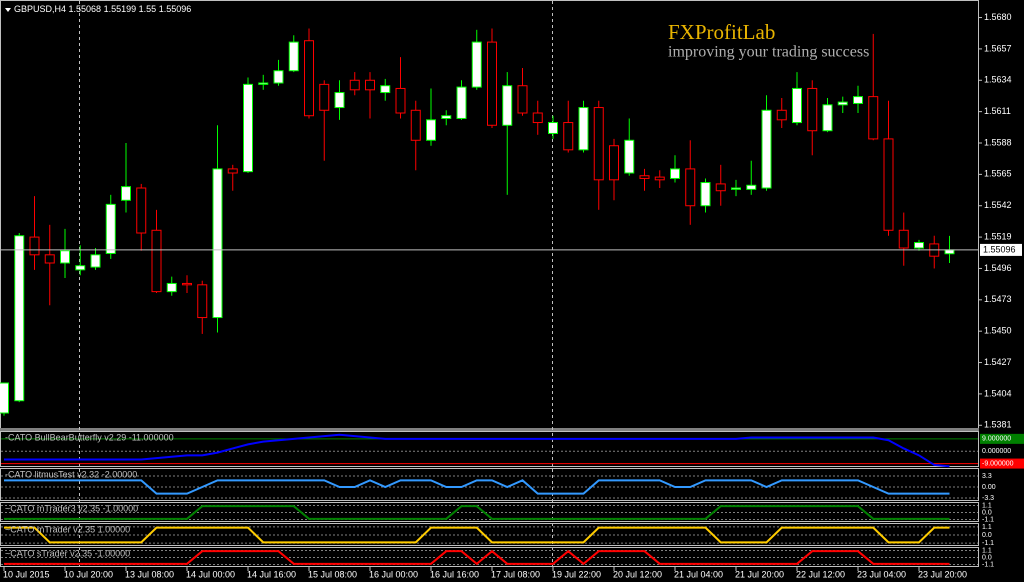  What do you see at coordinates (998, 331) in the screenshot?
I see `y-tick-label: 1.5450` at bounding box center [998, 331].